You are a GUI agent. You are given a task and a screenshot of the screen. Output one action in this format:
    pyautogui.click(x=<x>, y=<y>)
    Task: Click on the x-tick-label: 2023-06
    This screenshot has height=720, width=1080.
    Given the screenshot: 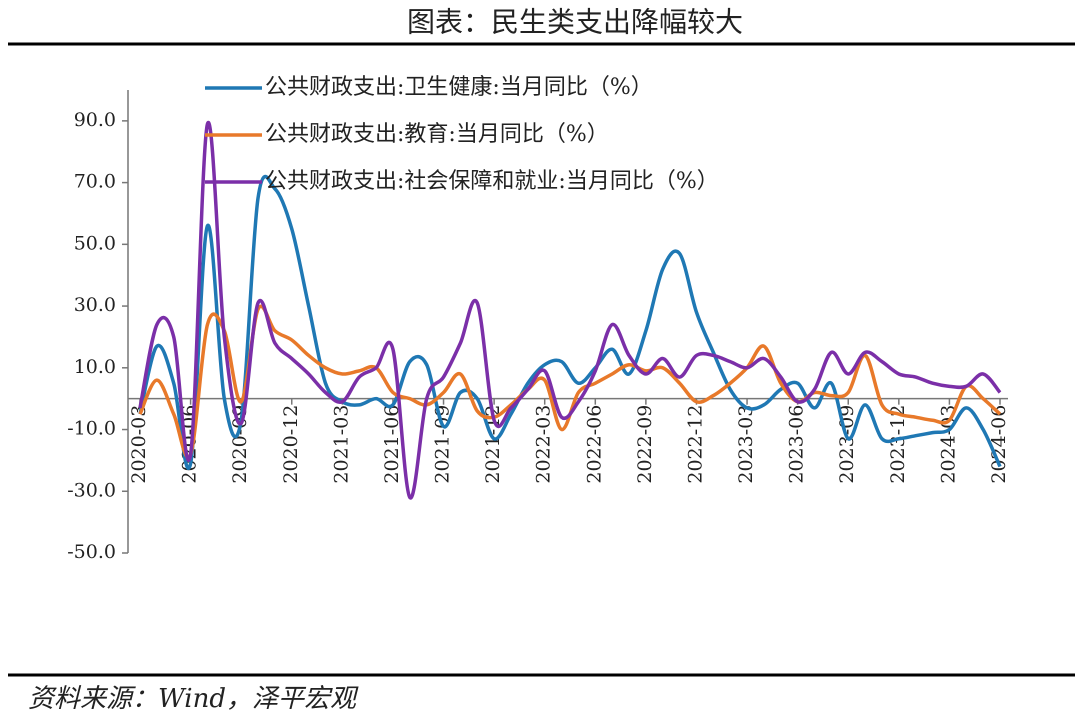 What is the action you would take?
    pyautogui.click(x=797, y=444)
    